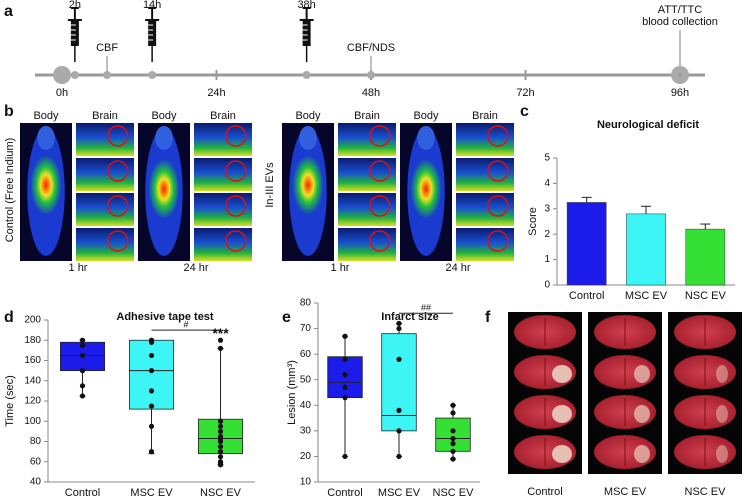 This screenshot has height=500, width=746. Describe the element at coordinates (216, 93) in the screenshot. I see `timeline-tick-label: 24h` at that location.